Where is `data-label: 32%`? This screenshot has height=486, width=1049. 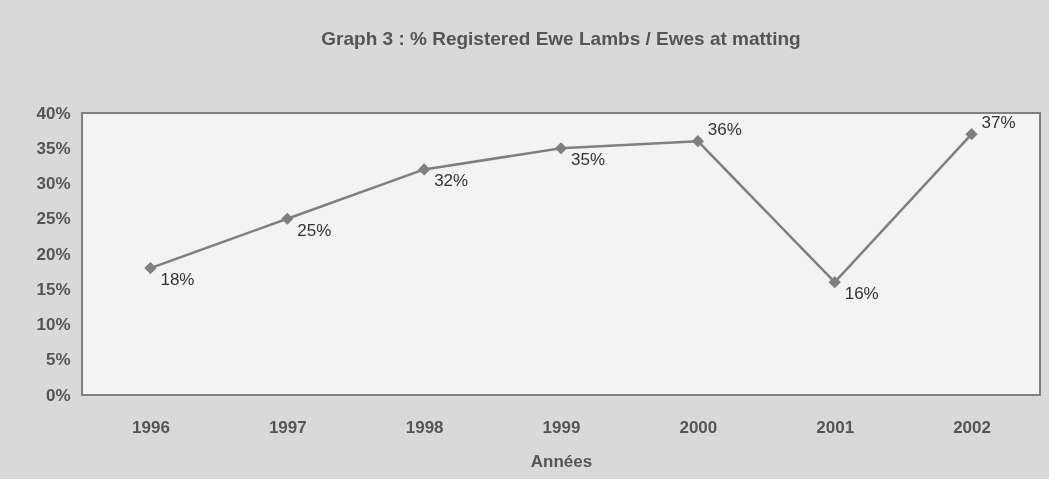
data-label: 32% is located at coordinates (451, 181).